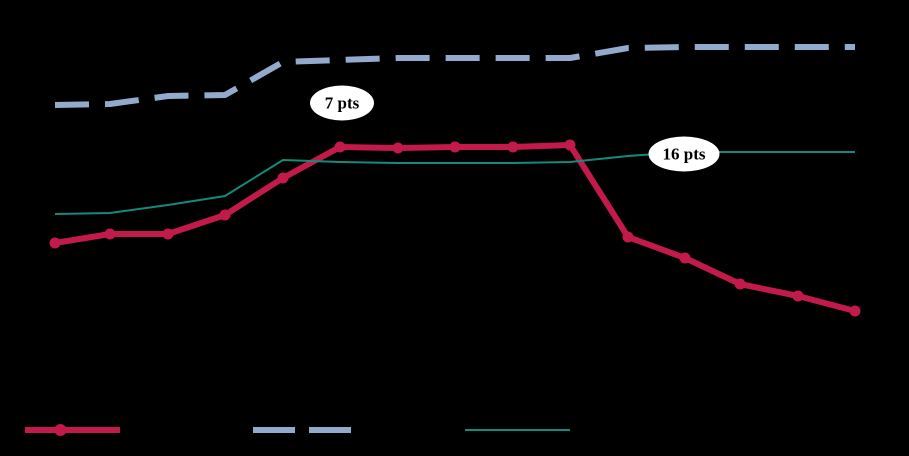 The image size is (909, 456). Describe the element at coordinates (60, 430) in the screenshot. I see `legend-marker-crimson-series-swatch` at that location.